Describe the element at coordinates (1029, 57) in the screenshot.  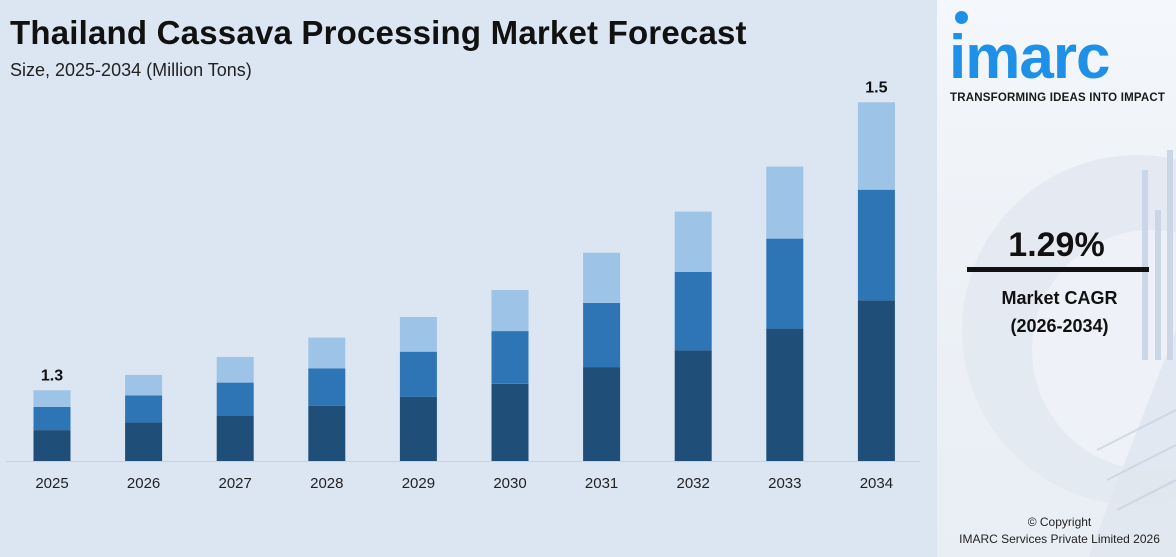
I see `logo-wordmark: imarc` at that location.